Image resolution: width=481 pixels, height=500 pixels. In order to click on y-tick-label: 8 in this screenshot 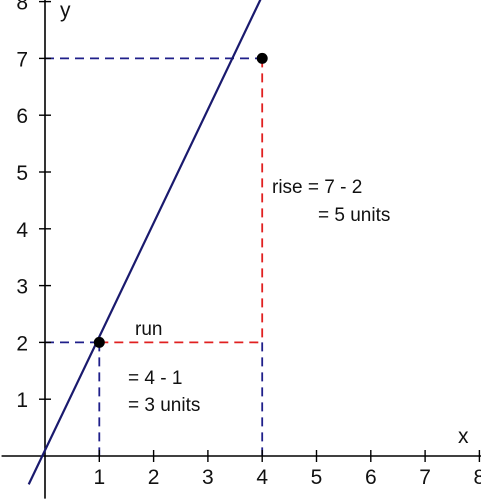, I will do `click(22, 7)`.